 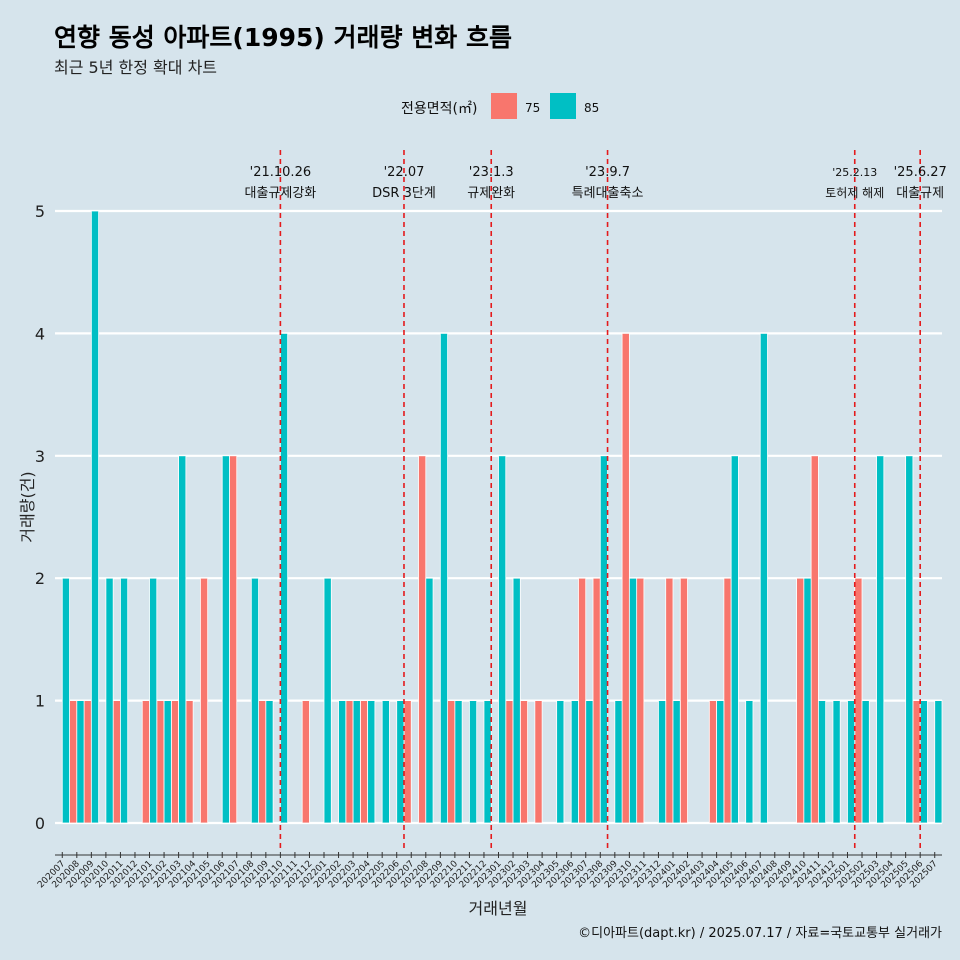 What do you see at coordinates (40, 517) in the screenshot?
I see `y-axis: 0 1 2 3 4 5` at bounding box center [40, 517].